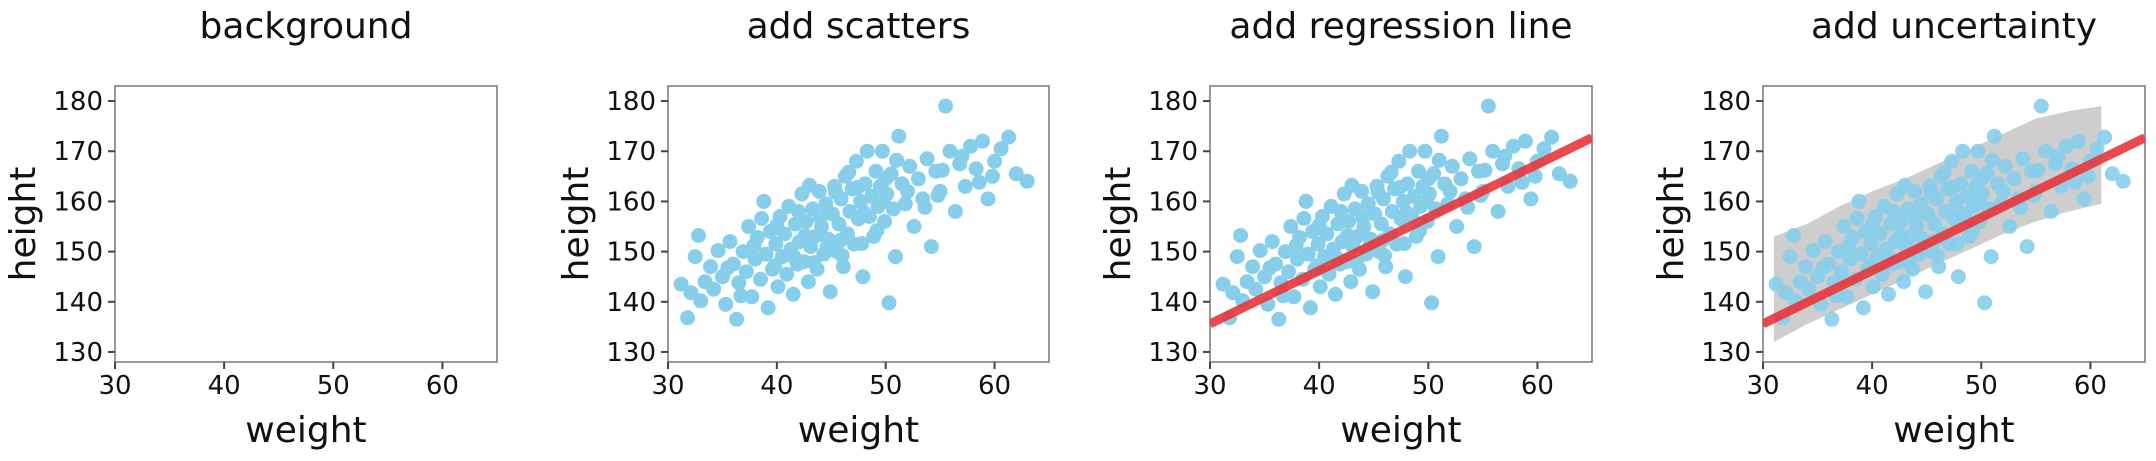 This screenshot has height=461, width=2156. Describe the element at coordinates (1400, 430) in the screenshot. I see `x-axis-label: weight` at that location.